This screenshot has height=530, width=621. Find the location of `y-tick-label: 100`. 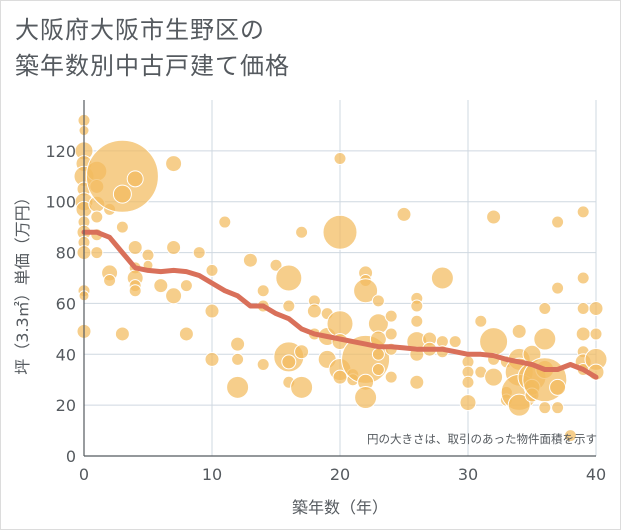

y-tick-label: 100 is located at coordinates (60, 202).